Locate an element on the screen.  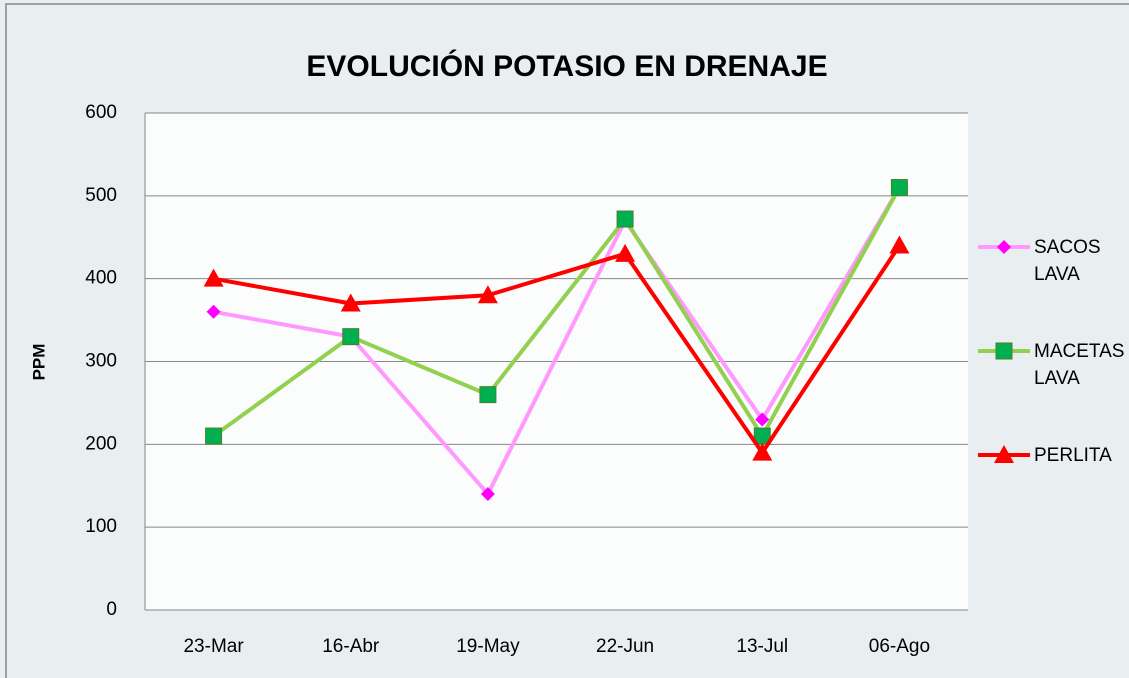
y-tick-label: 400 is located at coordinates (101, 278).